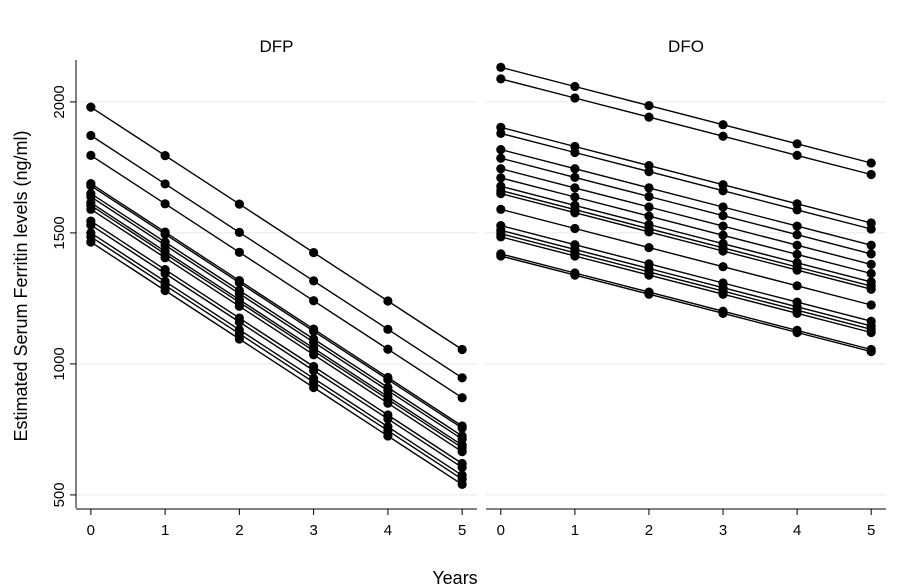 This screenshot has width=903, height=587. What do you see at coordinates (723, 530) in the screenshot?
I see `x-tick-label-p1-3: 3` at bounding box center [723, 530].